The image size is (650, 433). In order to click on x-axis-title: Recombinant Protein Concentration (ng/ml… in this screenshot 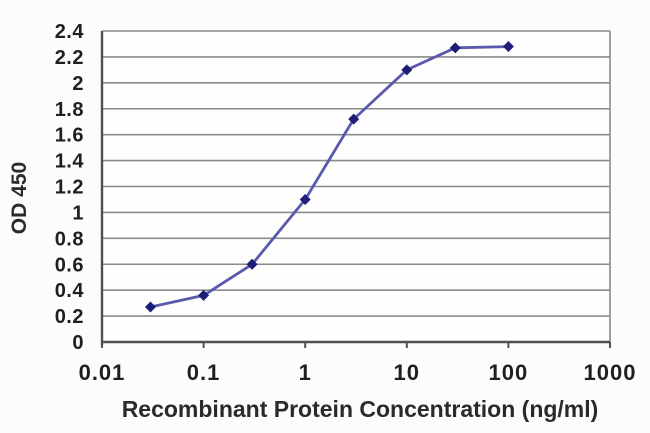, I will do `click(360, 409)`.